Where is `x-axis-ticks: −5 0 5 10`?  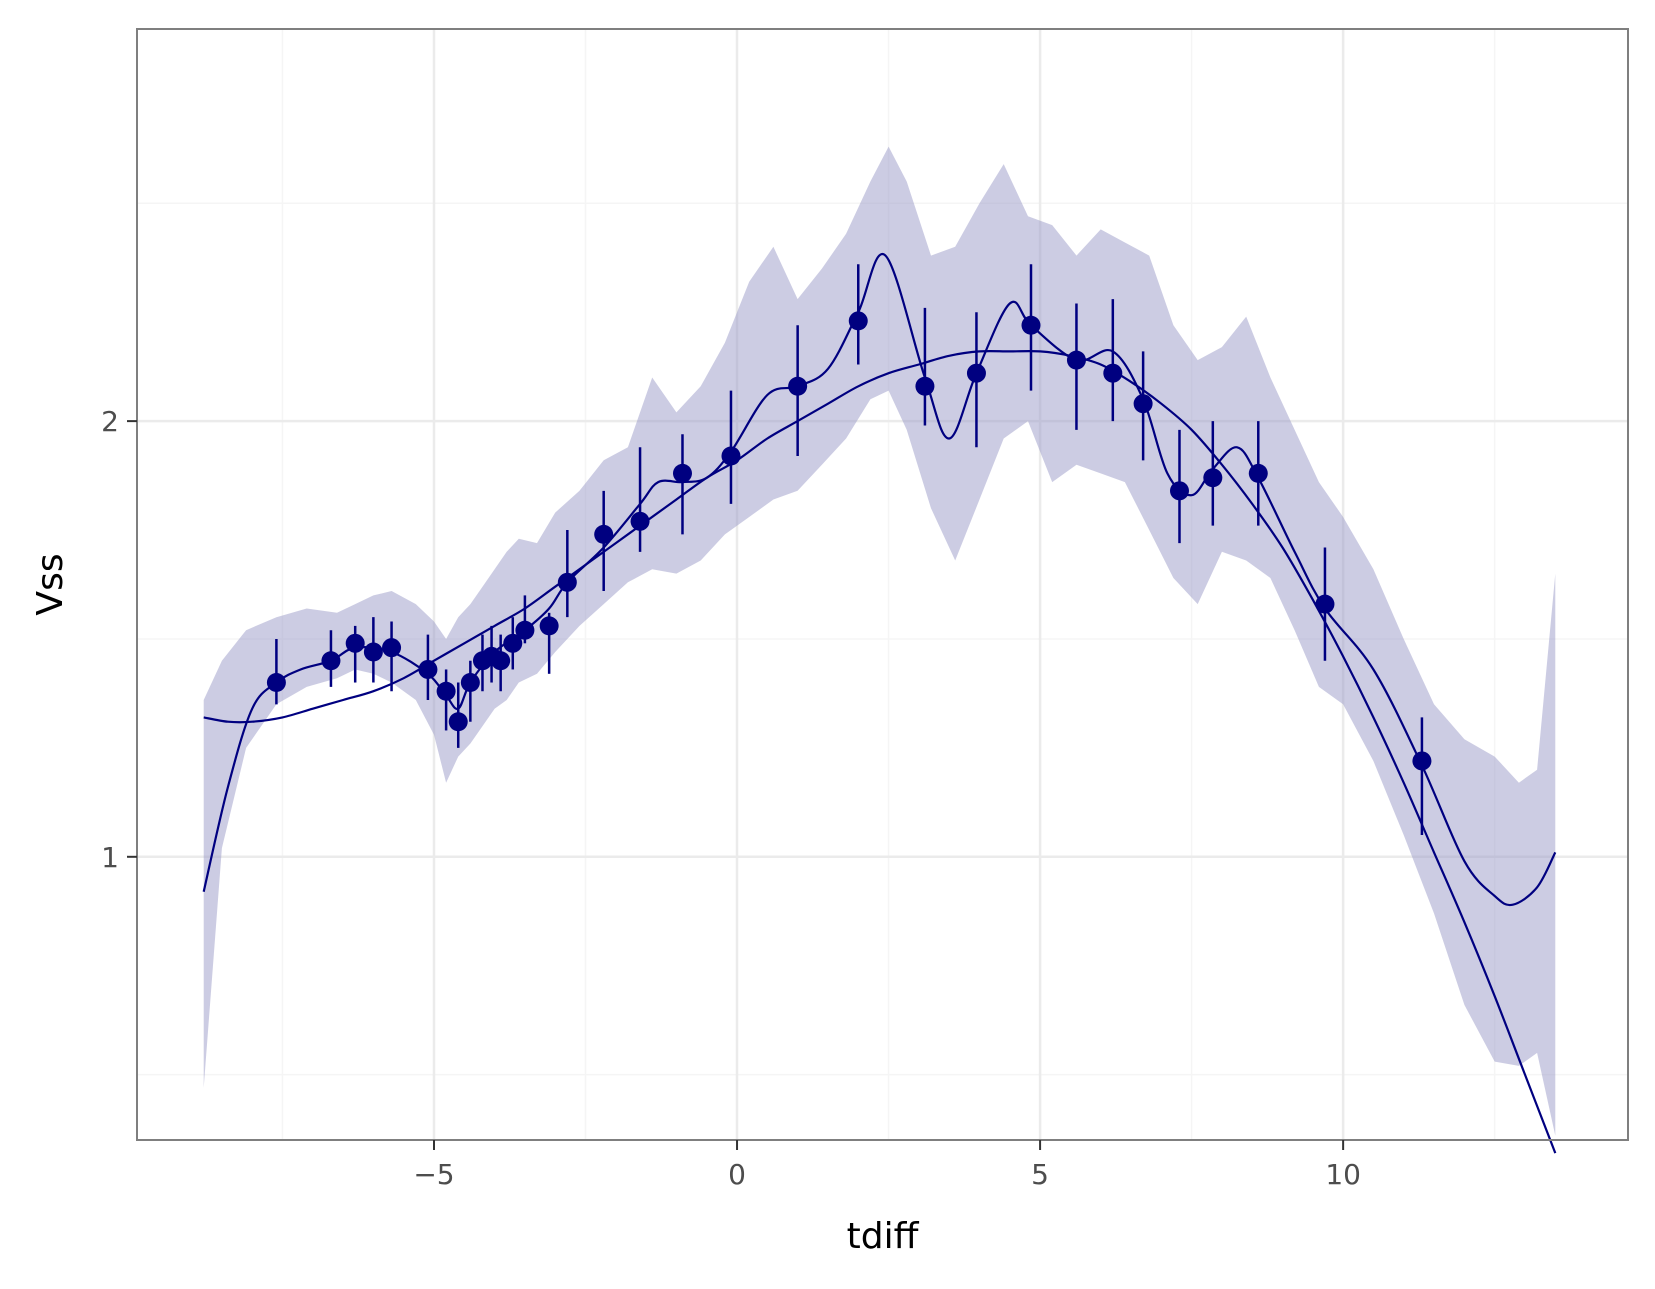 x-axis-ticks: −5 0 5 10 is located at coordinates (887, 1165).